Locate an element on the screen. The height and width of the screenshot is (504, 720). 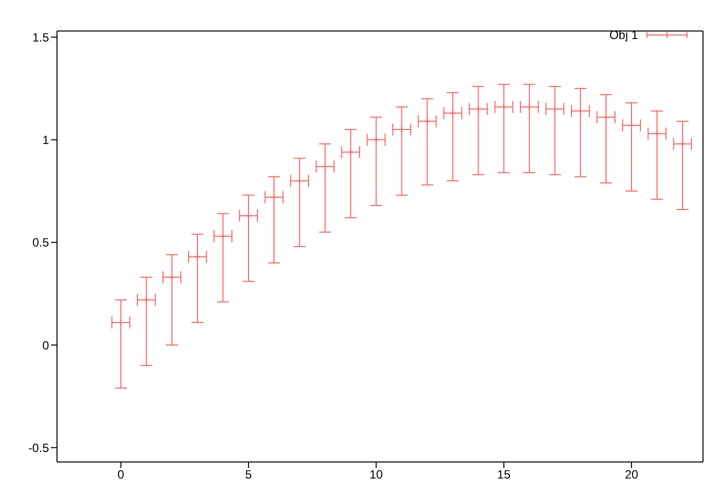
y-tick-label: 0.5 is located at coordinates (41, 243).